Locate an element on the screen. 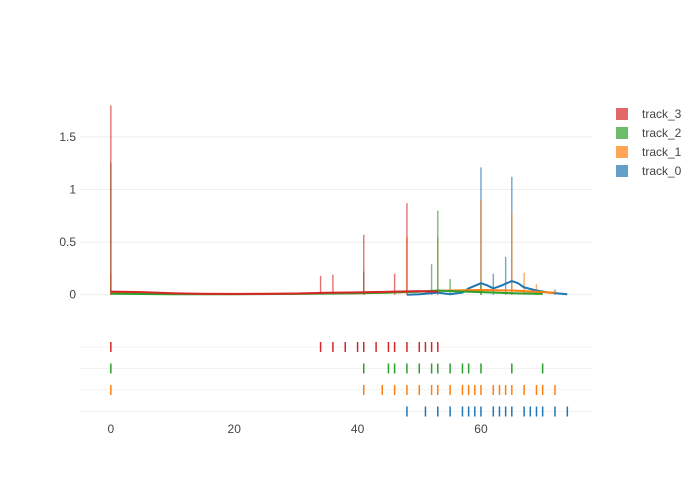 The height and width of the screenshot is (500, 700). legend-item: track_3 is located at coordinates (649, 114).